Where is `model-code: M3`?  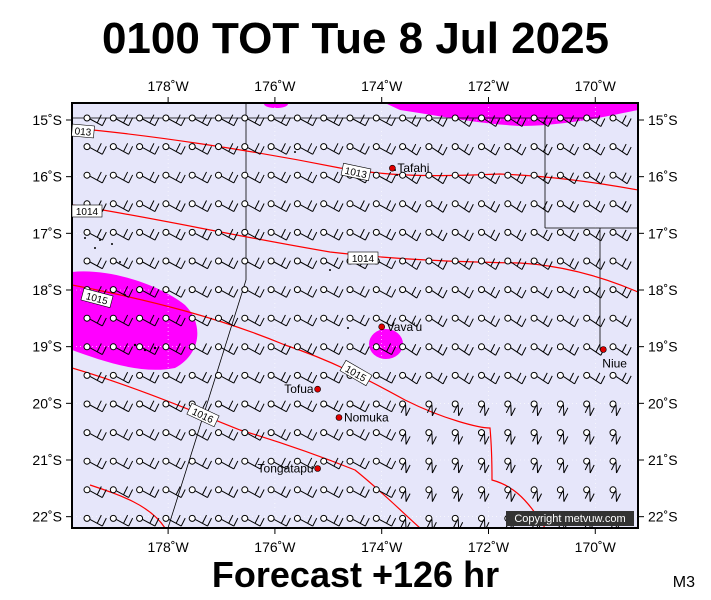 model-code: M3 is located at coordinates (683, 582).